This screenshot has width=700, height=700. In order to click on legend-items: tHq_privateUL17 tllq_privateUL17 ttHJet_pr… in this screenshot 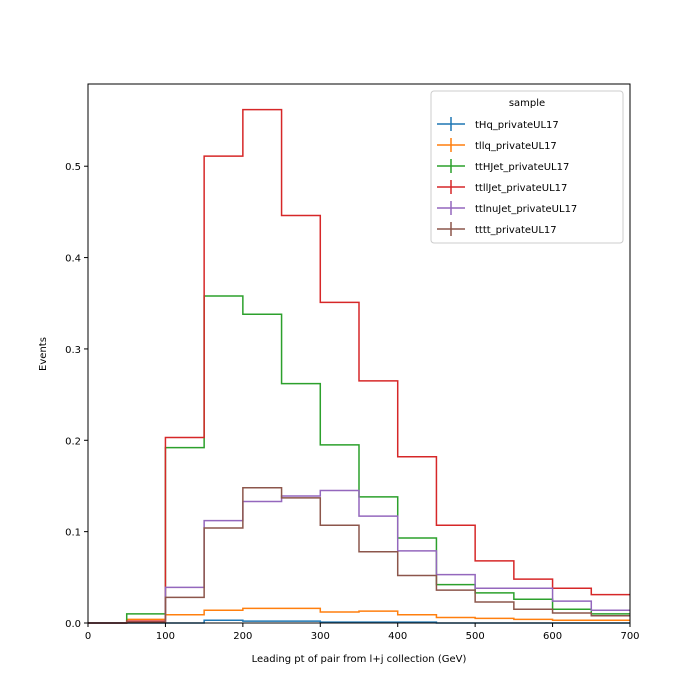, I will do `click(507, 176)`.